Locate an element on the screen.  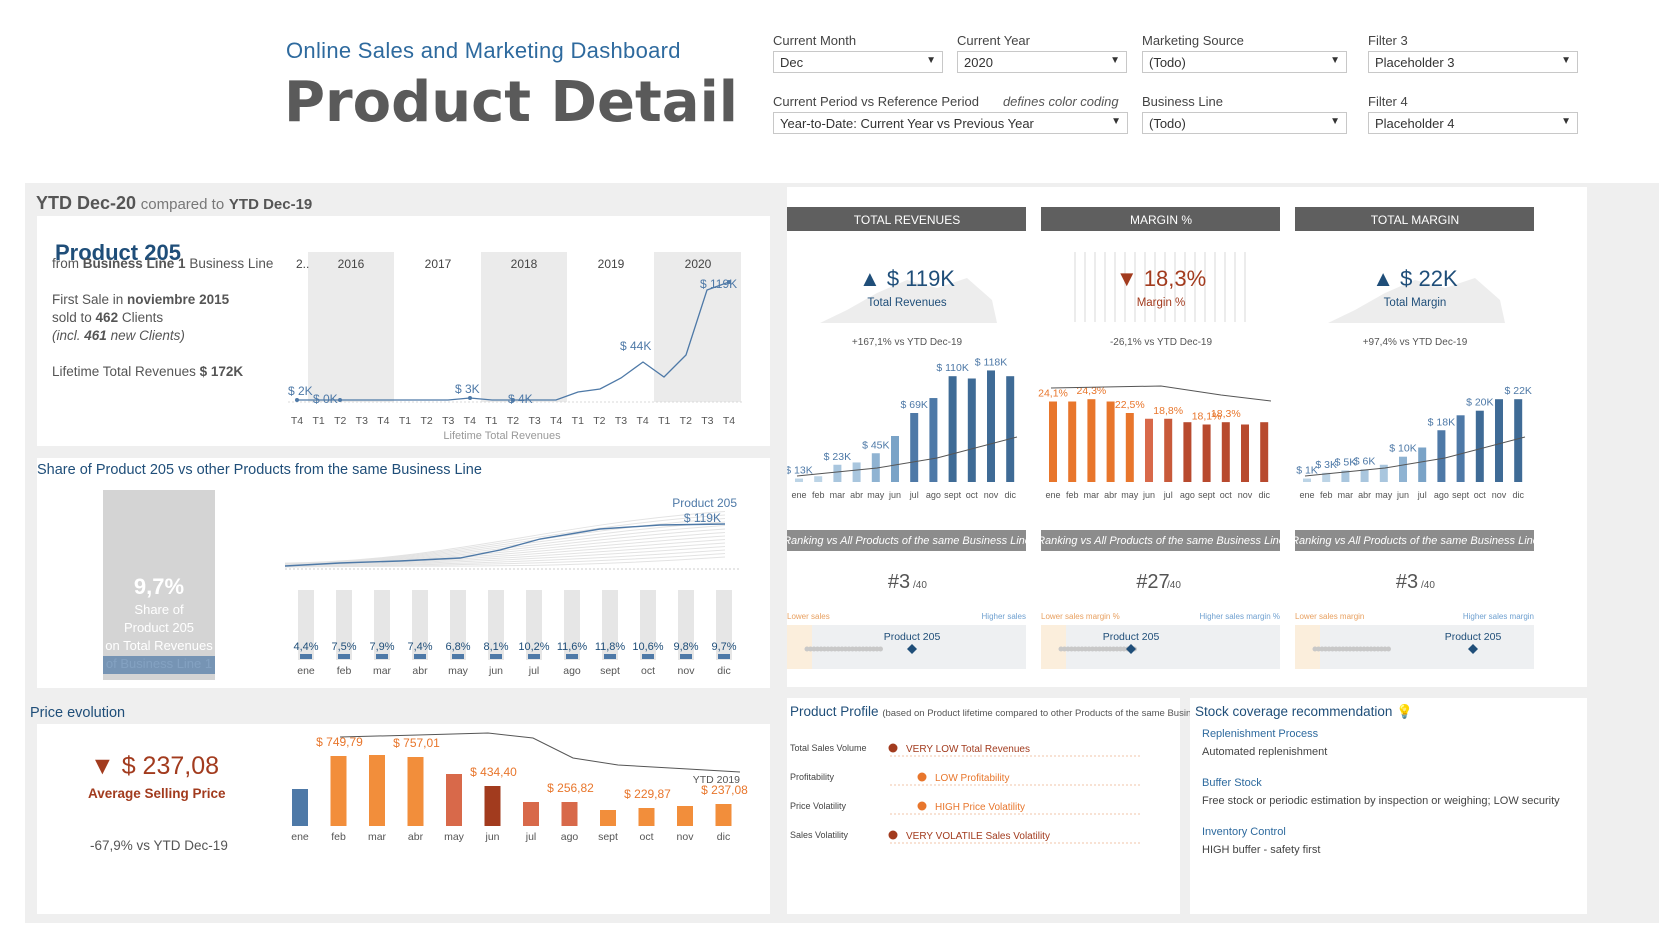
lifetime-value: $ 172K is located at coordinates (221, 371).